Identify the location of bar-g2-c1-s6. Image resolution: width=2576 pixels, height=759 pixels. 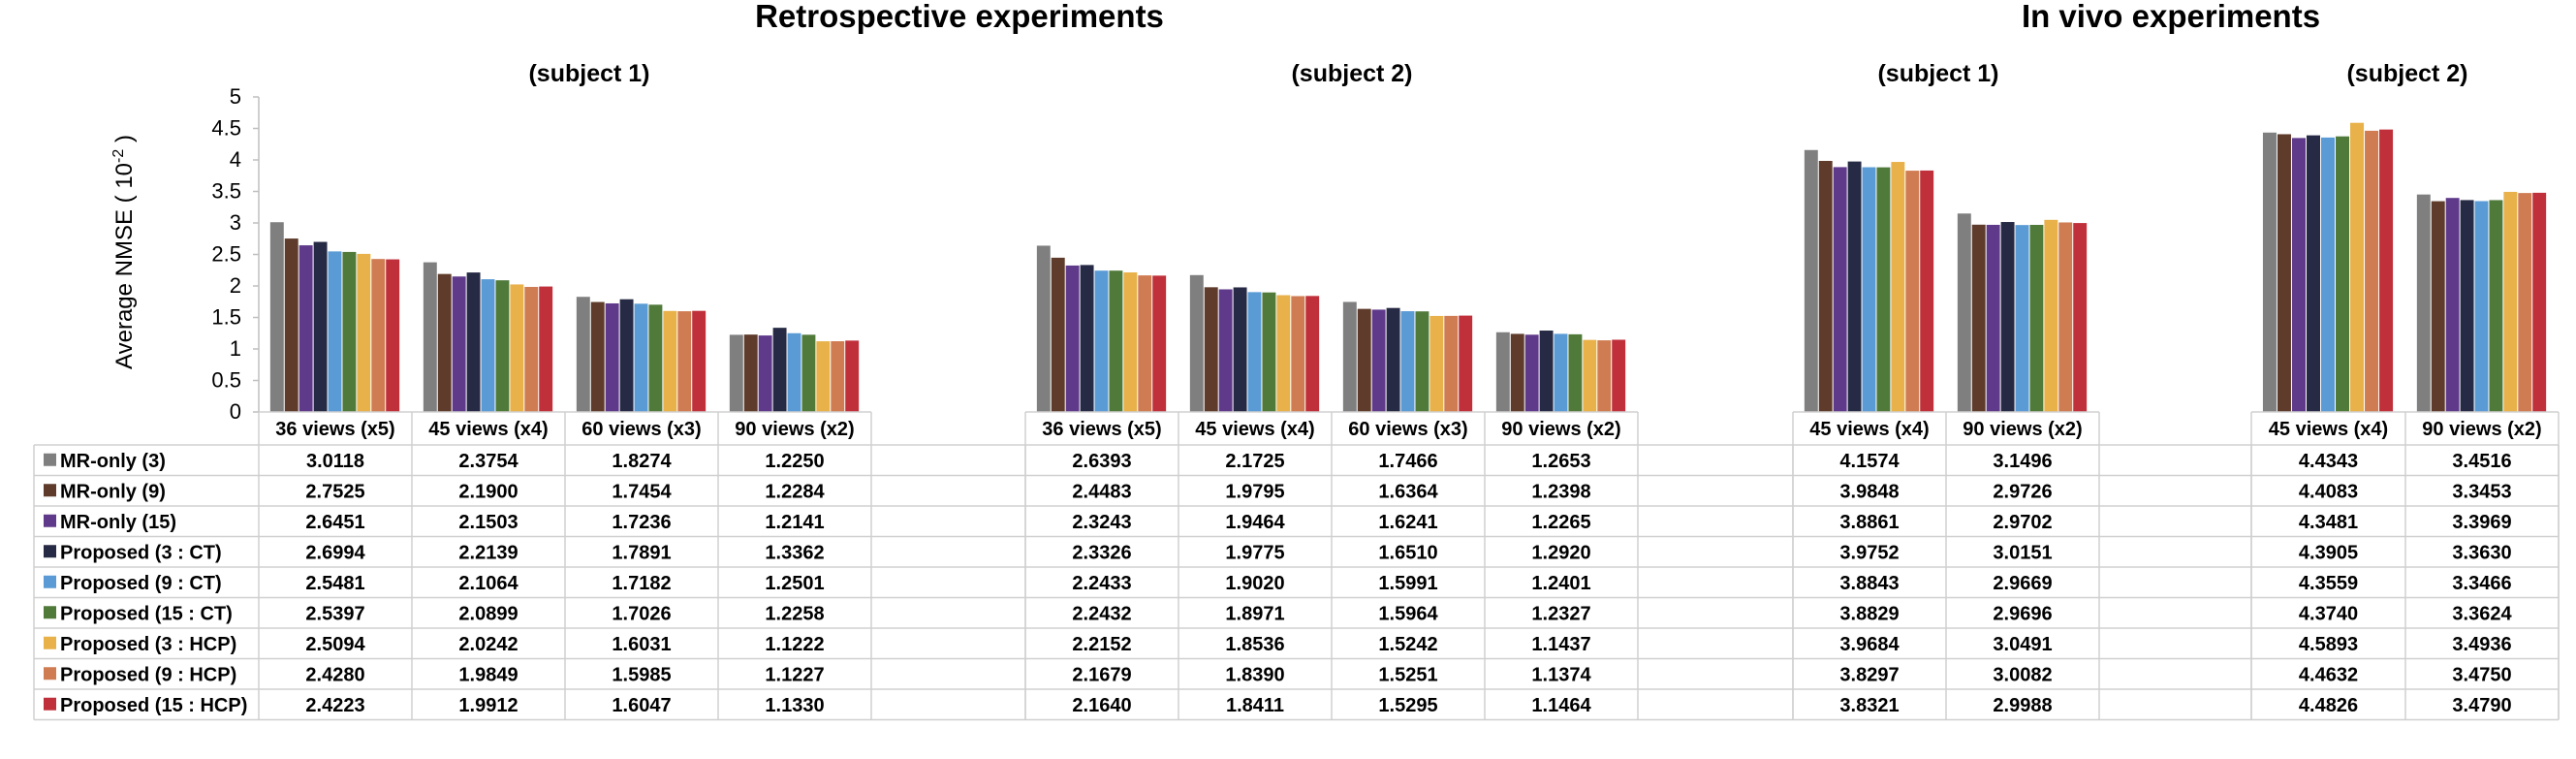
(1116, 341).